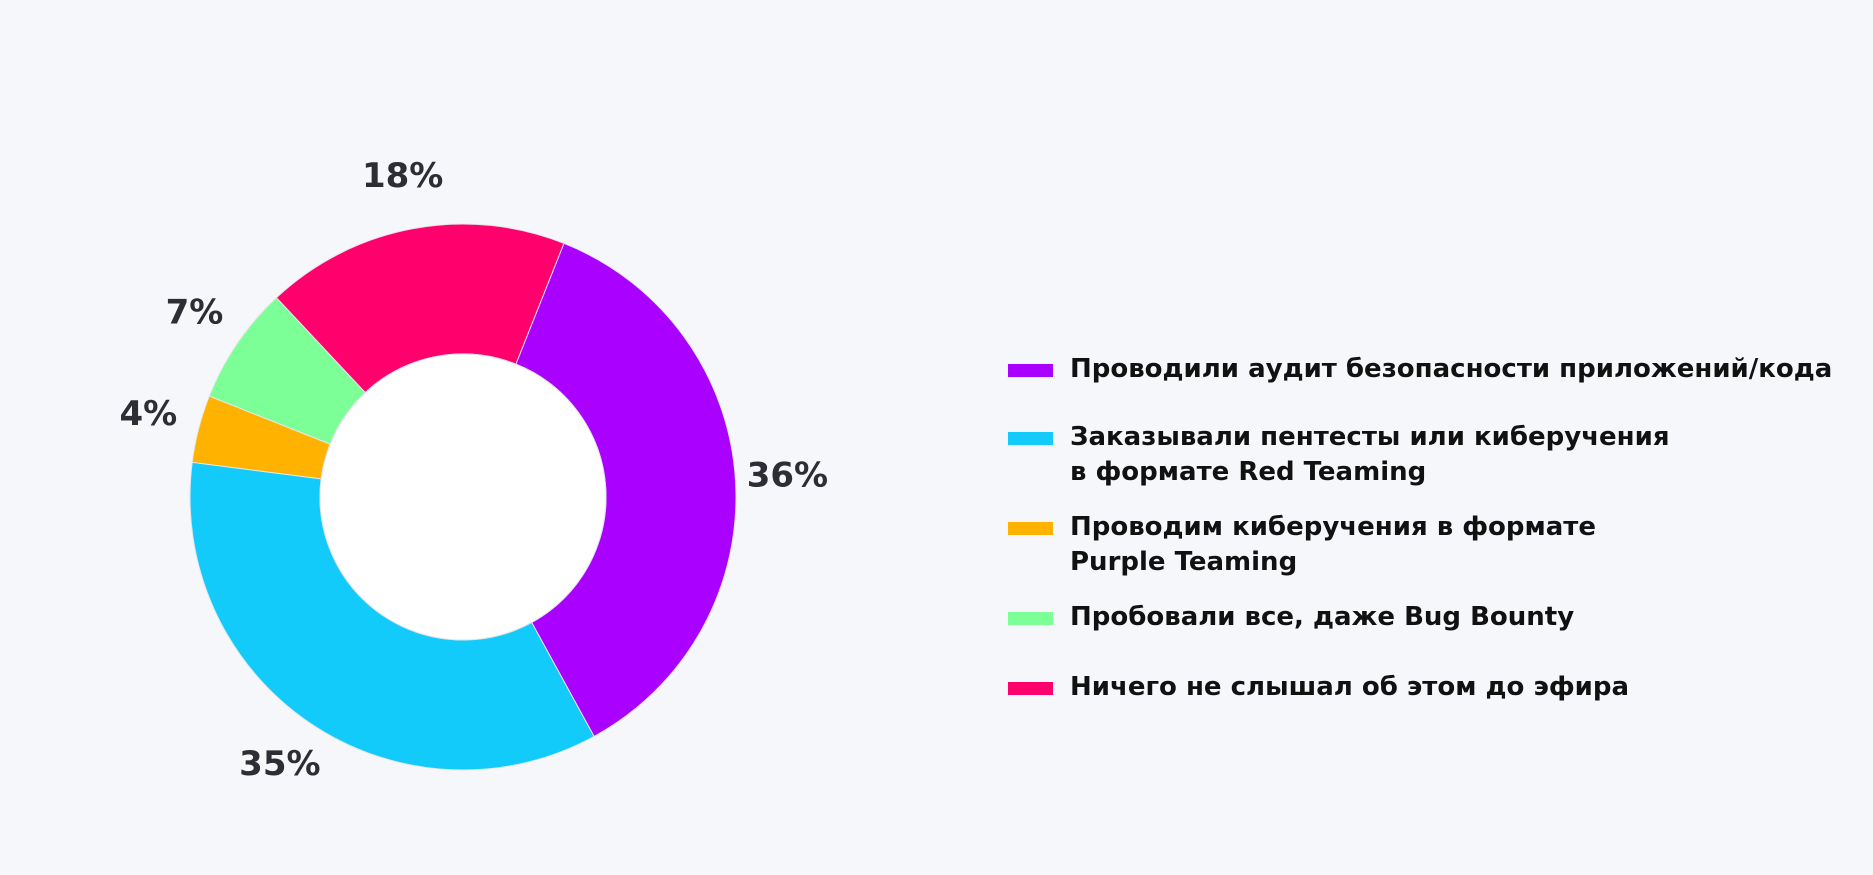 The height and width of the screenshot is (875, 1873). I want to click on slice-value-label: 35%, so click(279, 764).